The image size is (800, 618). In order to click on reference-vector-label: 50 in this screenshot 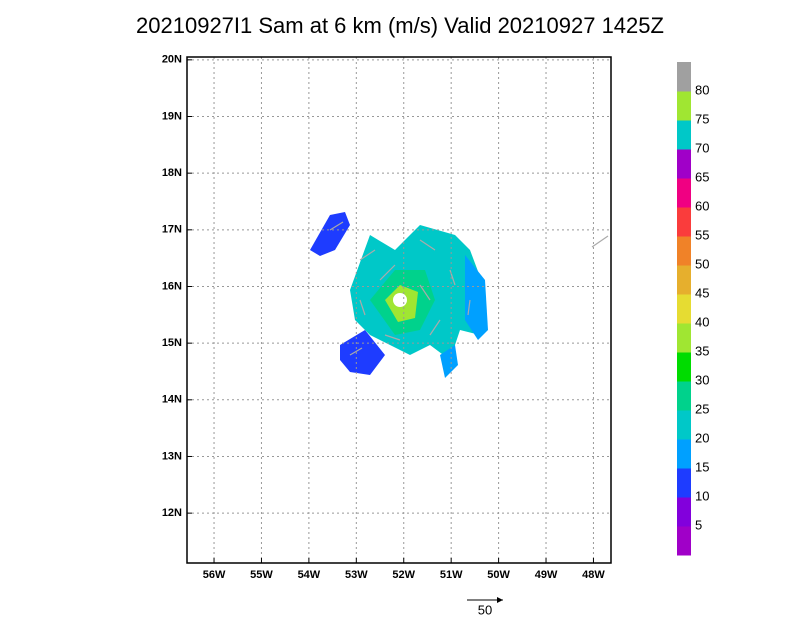, I will do `click(485, 609)`.